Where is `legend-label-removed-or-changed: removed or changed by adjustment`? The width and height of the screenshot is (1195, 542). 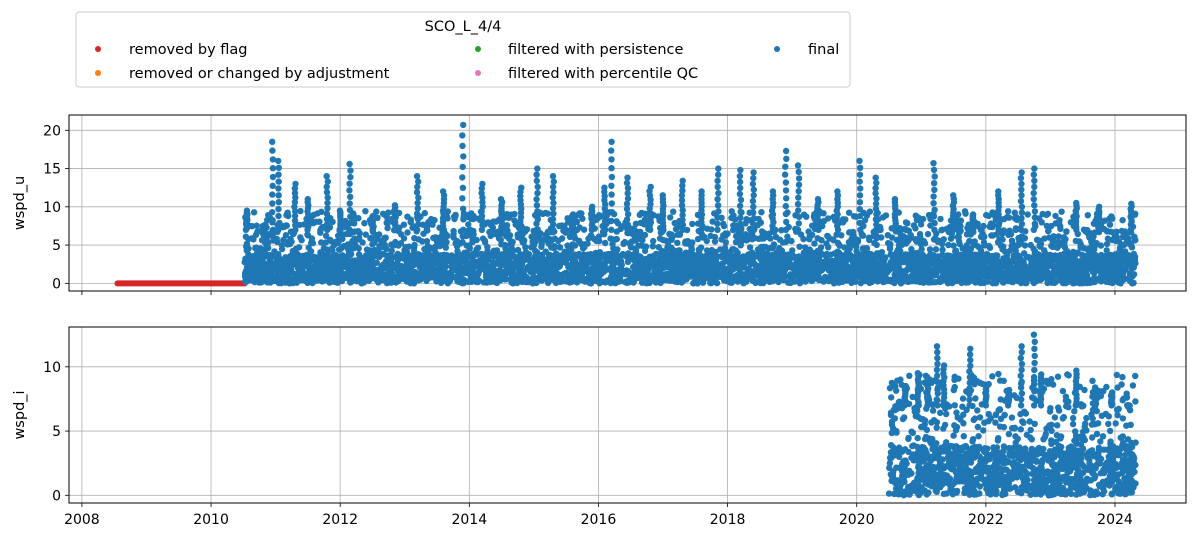 legend-label-removed-or-changed: removed or changed by adjustment is located at coordinates (259, 74).